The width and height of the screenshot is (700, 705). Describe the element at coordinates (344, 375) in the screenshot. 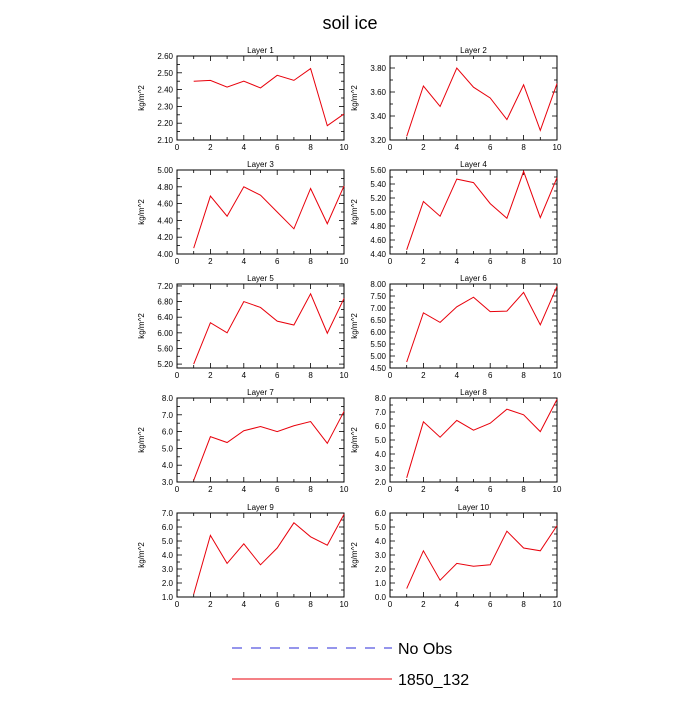

I see `layer-5-xtick-label: 10` at that location.